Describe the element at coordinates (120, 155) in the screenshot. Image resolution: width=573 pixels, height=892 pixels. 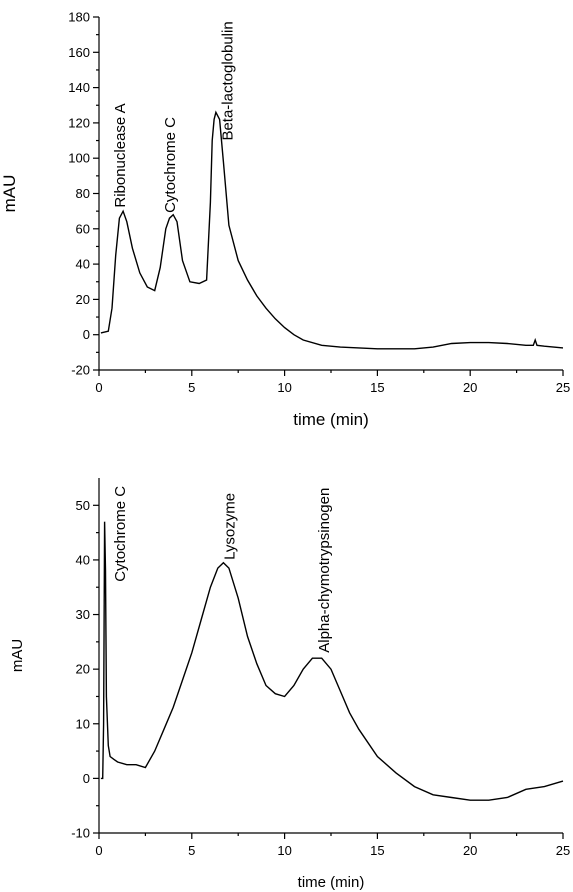
I see `peak-annotation: Ribonuclease A` at that location.